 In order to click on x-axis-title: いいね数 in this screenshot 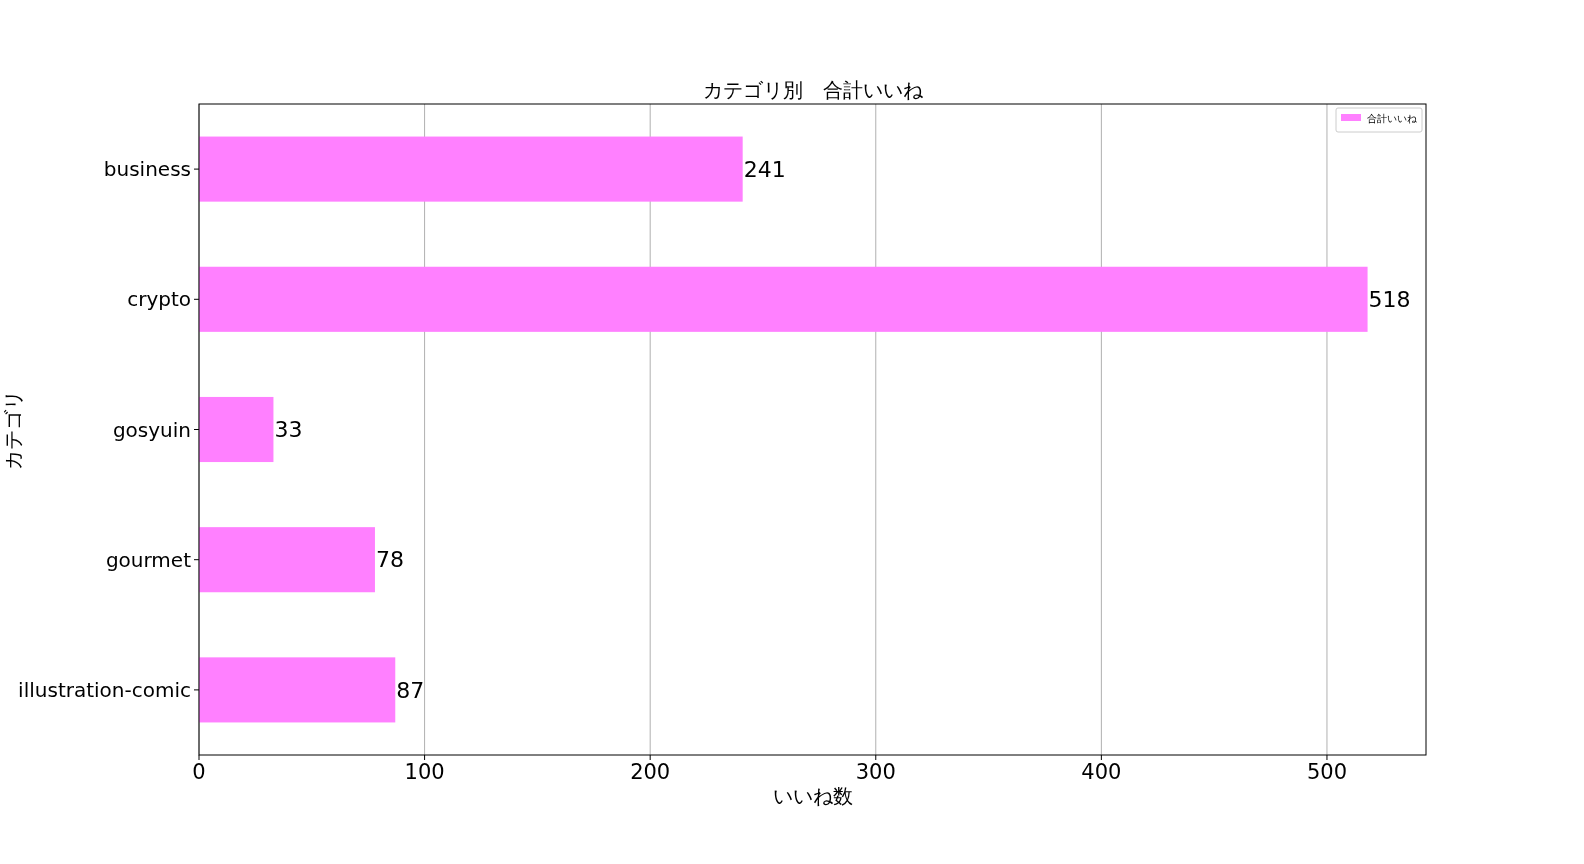, I will do `click(812, 796)`.